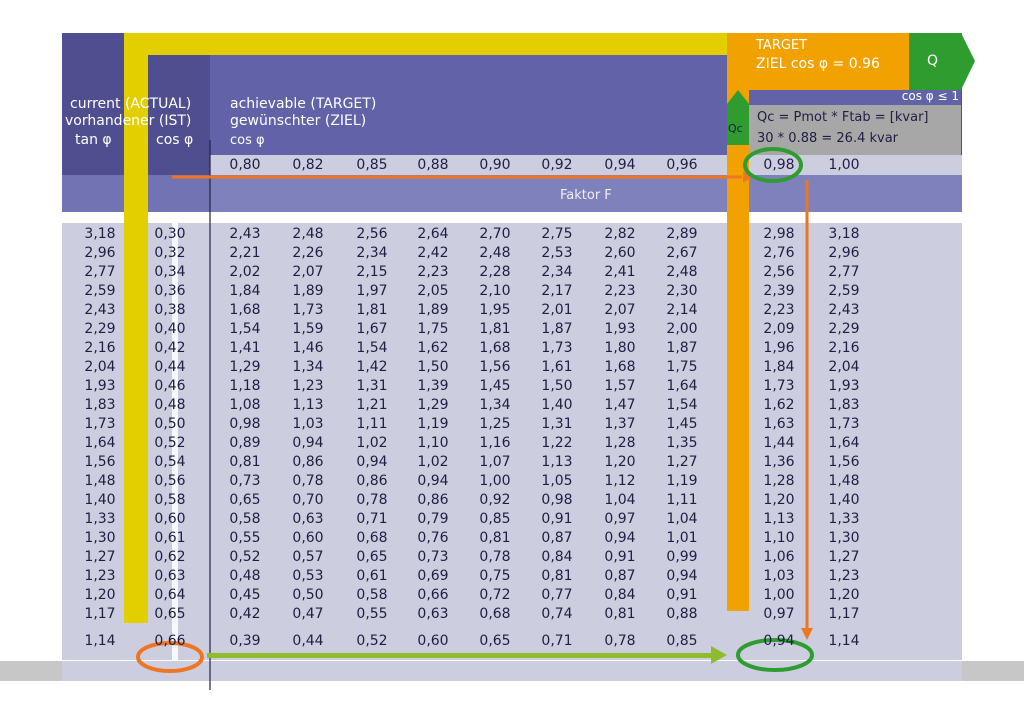 Image resolution: width=1024 pixels, height=724 pixels. What do you see at coordinates (93, 140) in the screenshot?
I see `tan-phi-label: tan φ` at bounding box center [93, 140].